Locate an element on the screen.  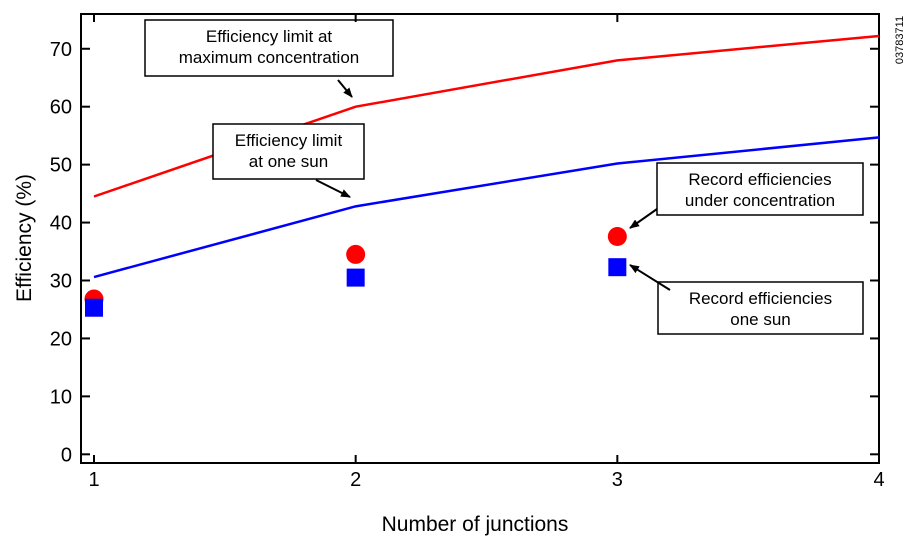
annotation-callout: Record efficiencies one sun is located at coordinates (746, 299).